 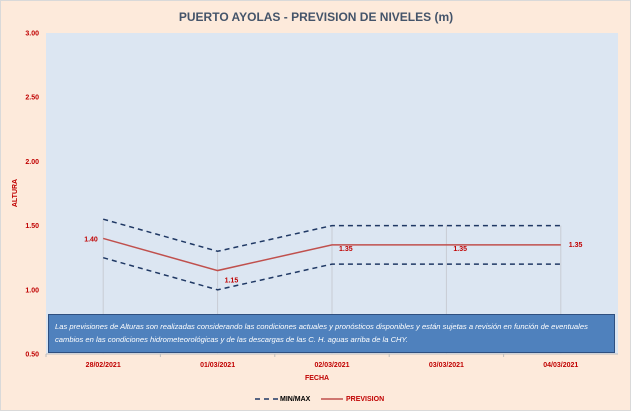 I want to click on chart-title: PUERTO AYOLAS - PREVISION DE NIVELES (m), so click(x=316, y=17).